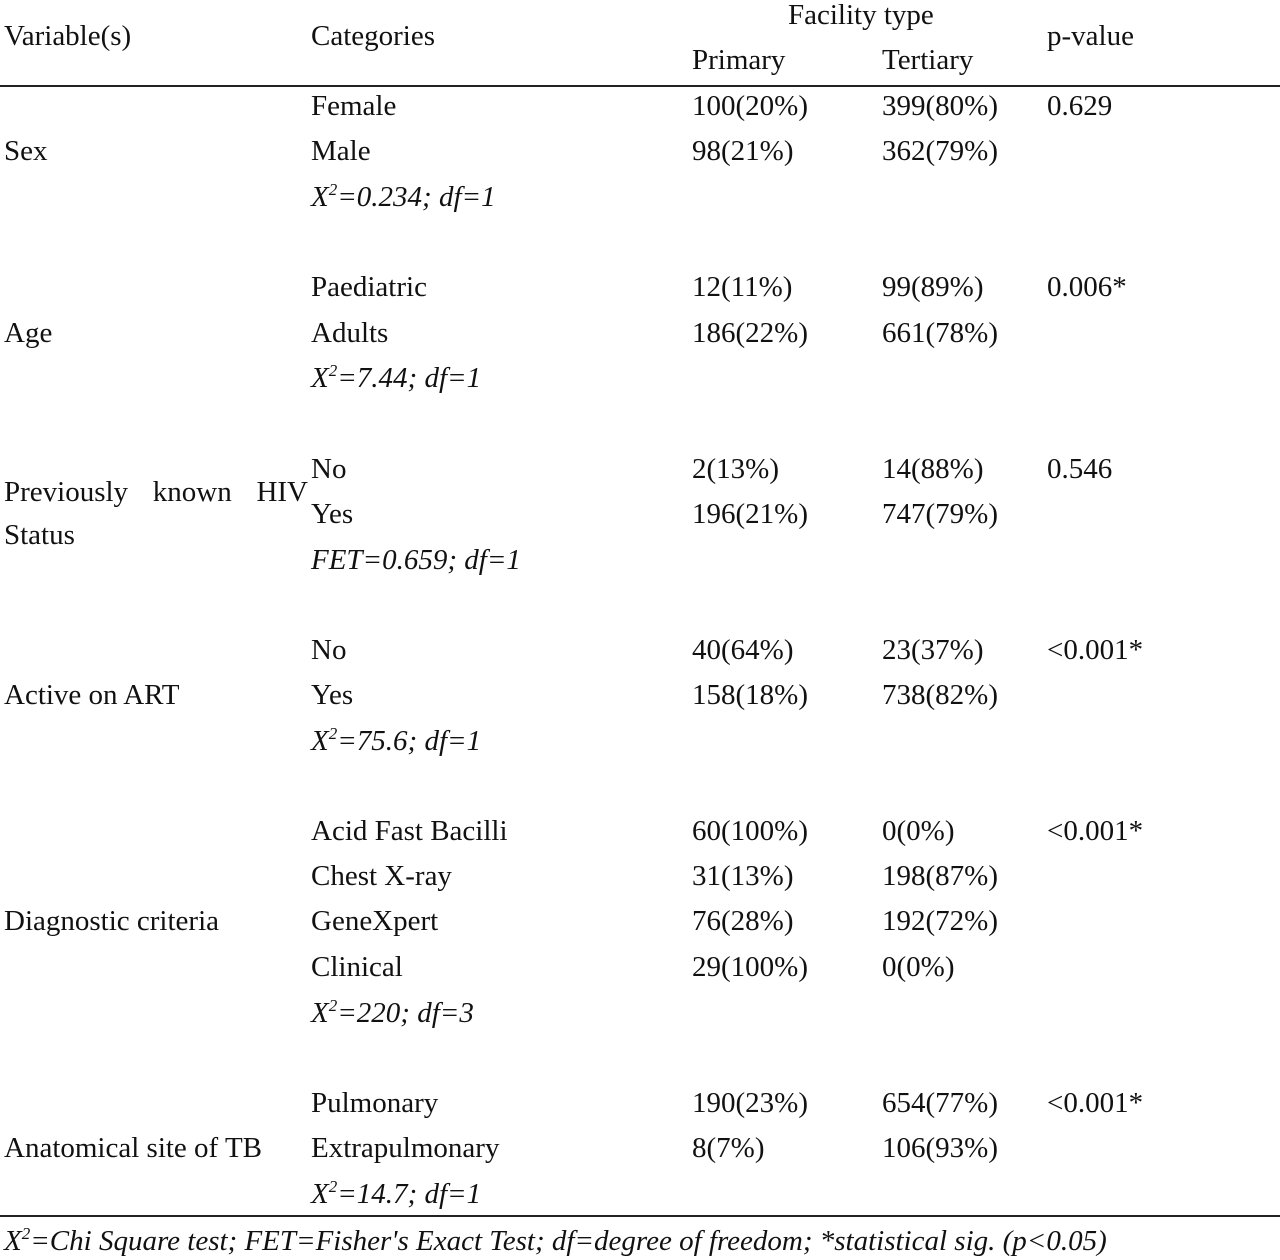 The image size is (1280, 1260). What do you see at coordinates (381, 876) in the screenshot?
I see `category-cell: Chest X-ray` at bounding box center [381, 876].